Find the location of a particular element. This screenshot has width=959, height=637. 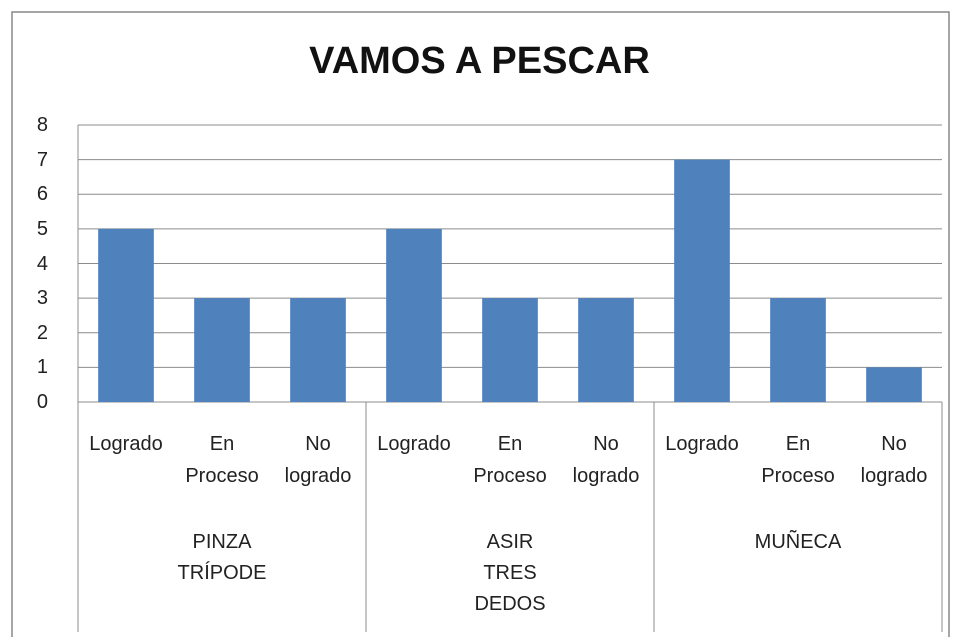

y-tick-label: 1 is located at coordinates (42, 367).